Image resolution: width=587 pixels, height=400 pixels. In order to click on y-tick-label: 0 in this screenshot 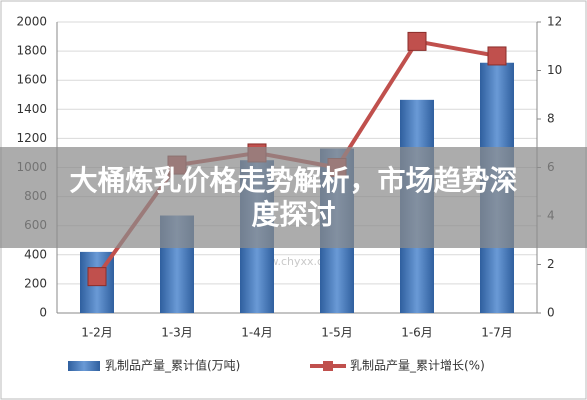, I will do `click(43, 313)`.